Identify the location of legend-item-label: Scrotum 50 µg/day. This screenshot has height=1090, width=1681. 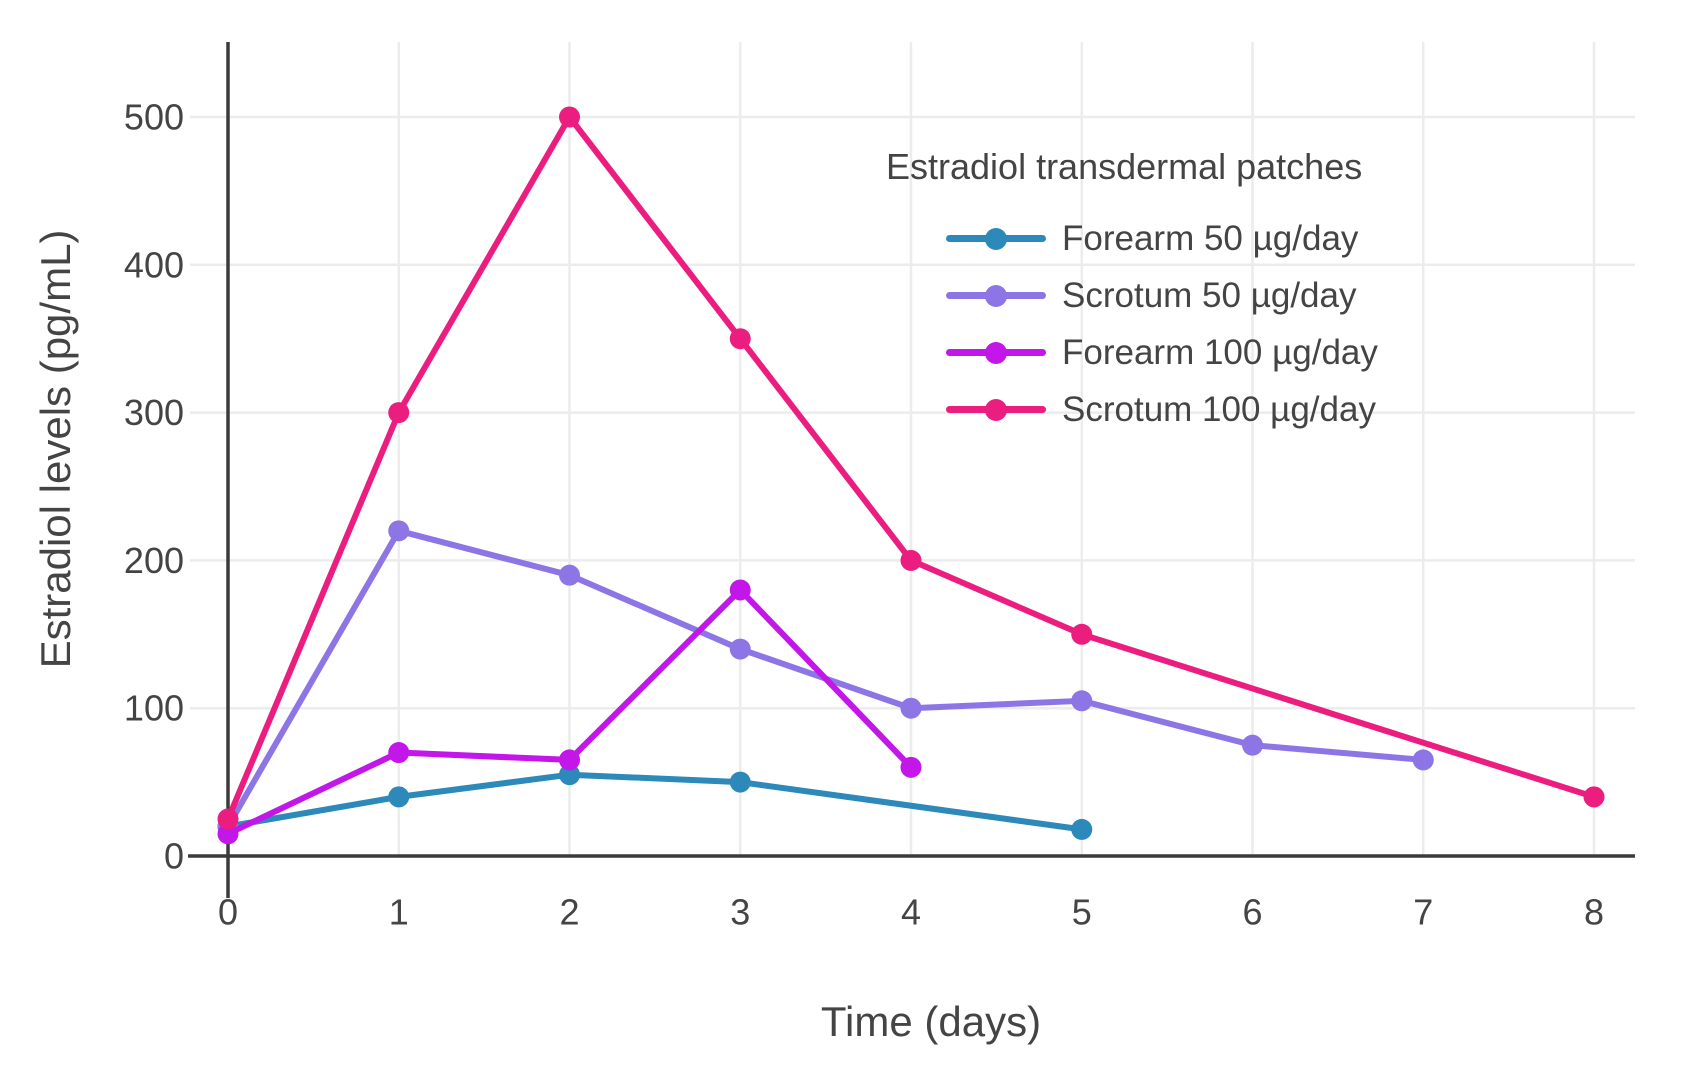
(1209, 295).